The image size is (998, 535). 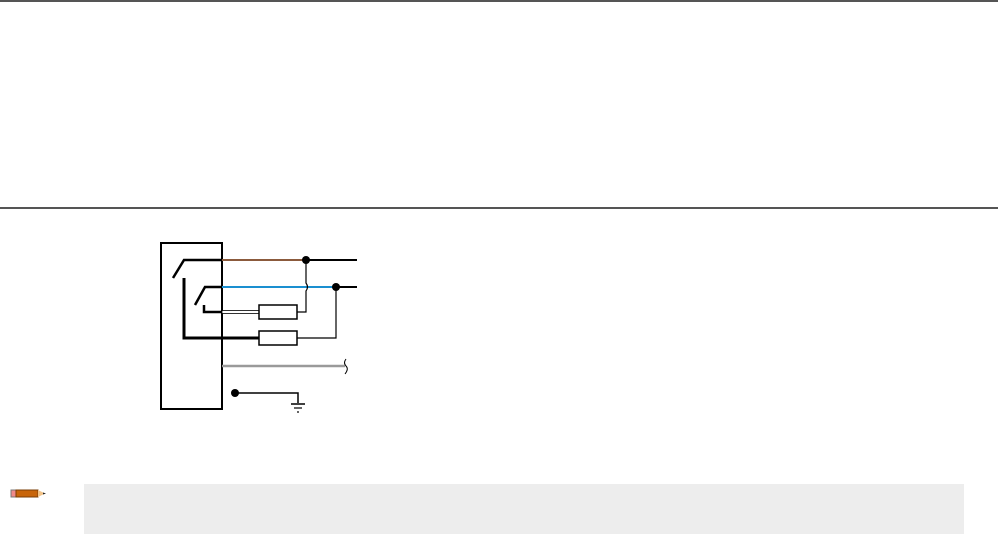 I want to click on pencil-icon, so click(x=28, y=493).